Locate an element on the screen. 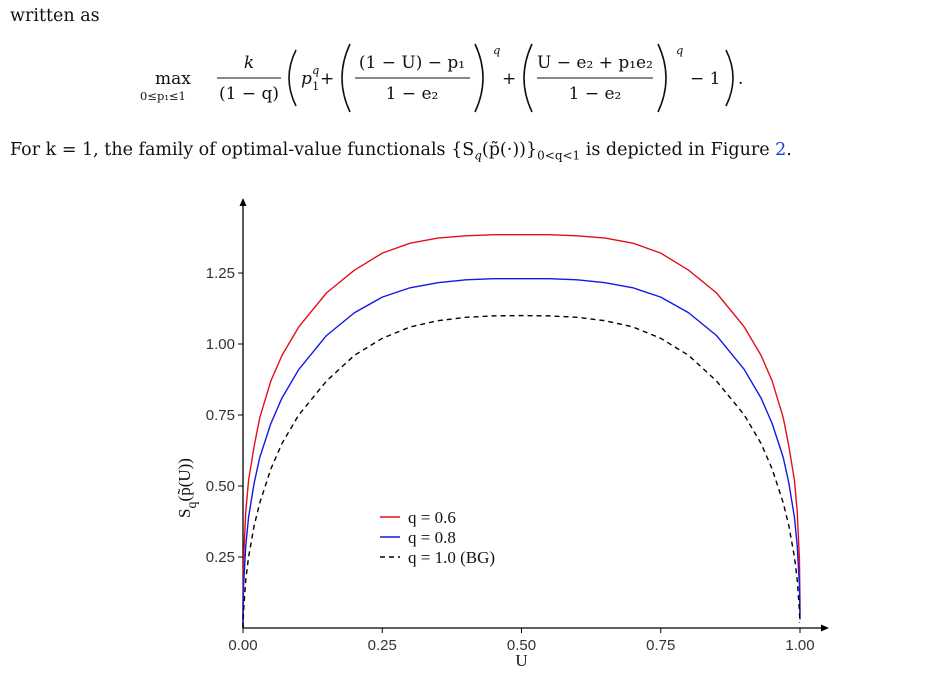  legend-label-1: q = 0.6 is located at coordinates (432, 517).